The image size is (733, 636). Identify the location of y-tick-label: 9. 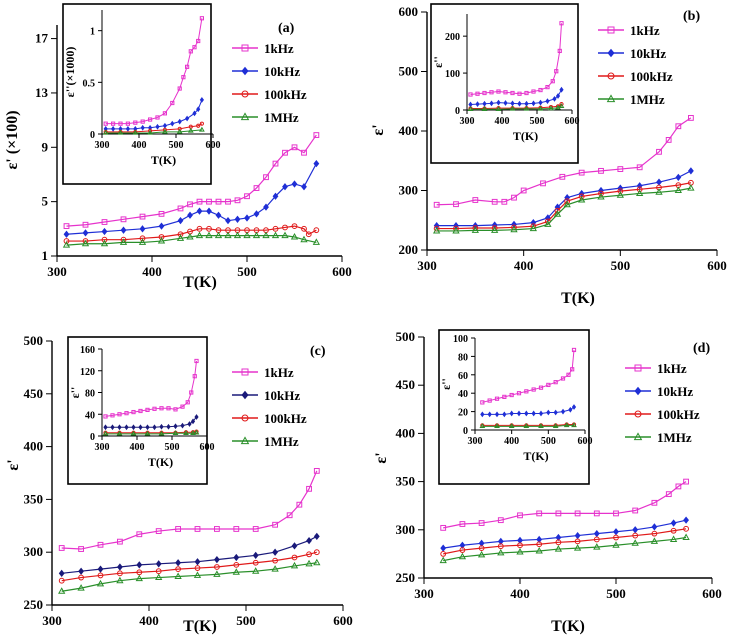
(45, 146).